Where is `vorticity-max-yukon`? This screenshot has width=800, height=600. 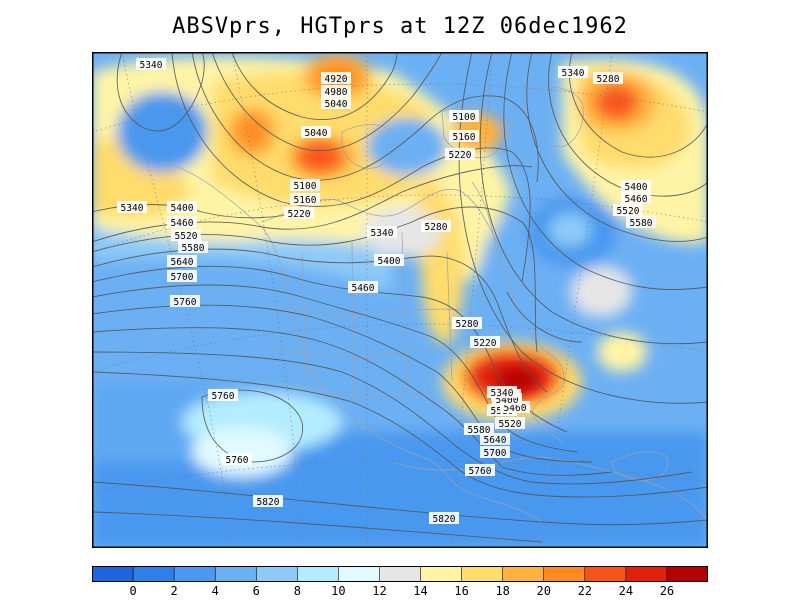
vorticity-max-yukon is located at coordinates (252, 132).